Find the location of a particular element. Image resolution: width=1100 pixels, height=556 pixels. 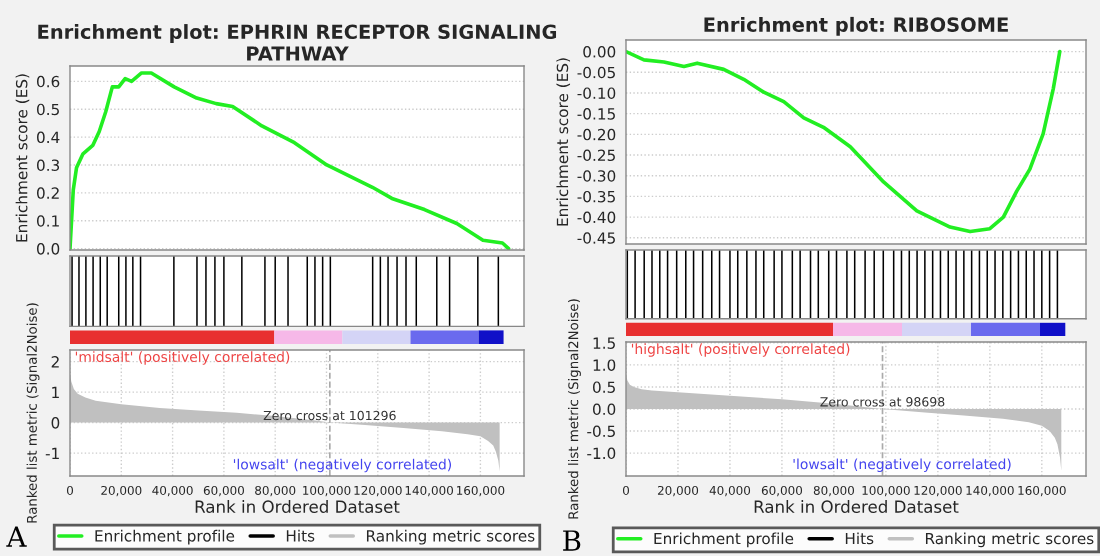

chart-title: Enrichment plot: EPHRIN RECEPTOR SIGNALING PATHWAY is located at coordinates (297, 42).